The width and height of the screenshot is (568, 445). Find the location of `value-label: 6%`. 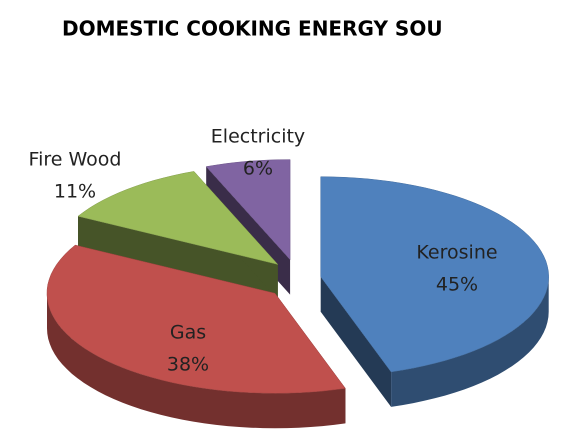

value-label: 6% is located at coordinates (258, 169).